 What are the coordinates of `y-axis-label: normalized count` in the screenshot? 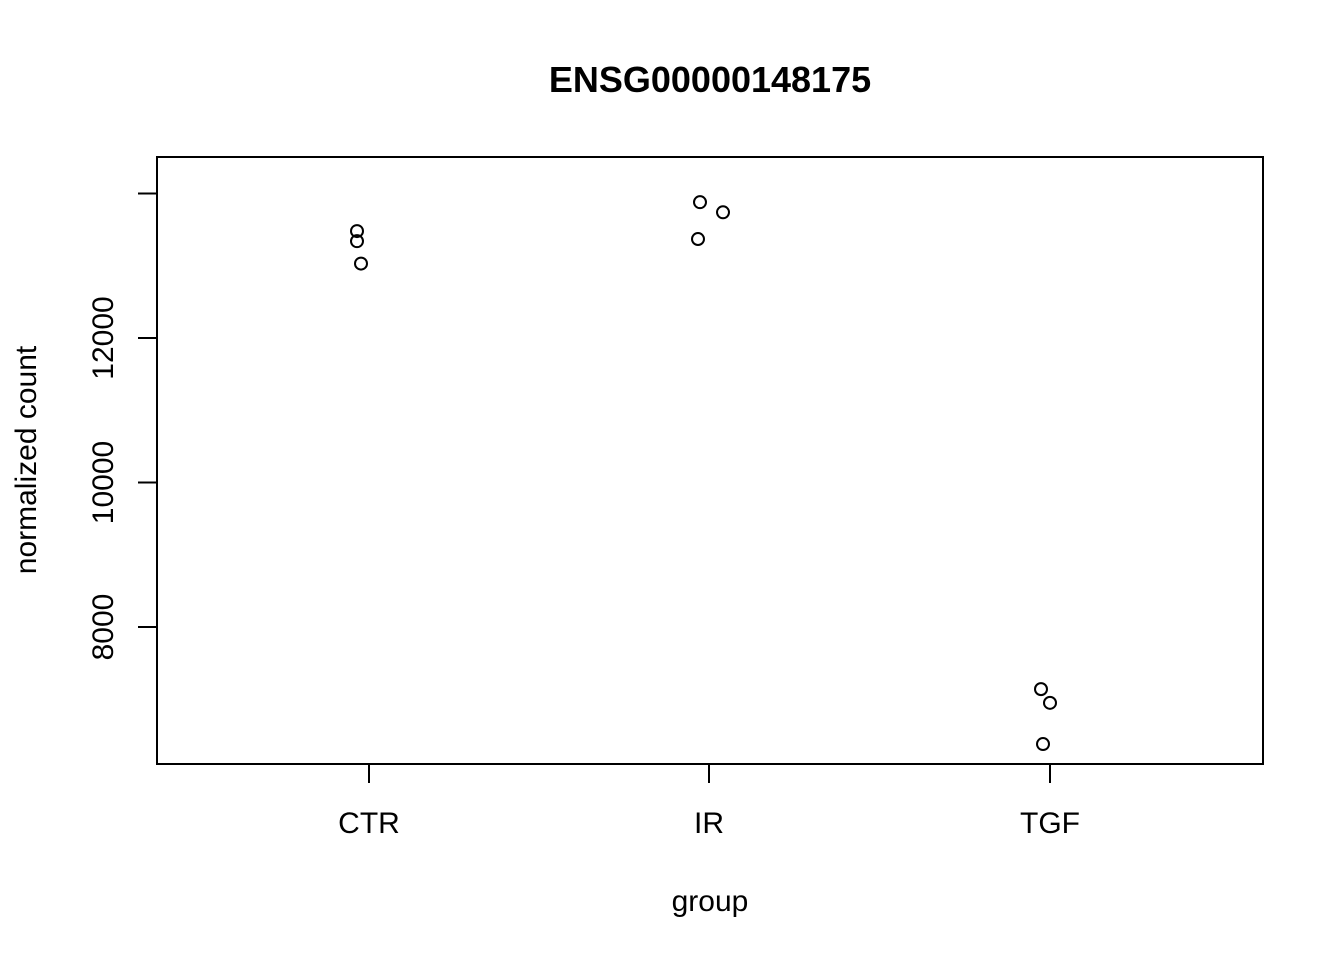 It's located at (26, 459).